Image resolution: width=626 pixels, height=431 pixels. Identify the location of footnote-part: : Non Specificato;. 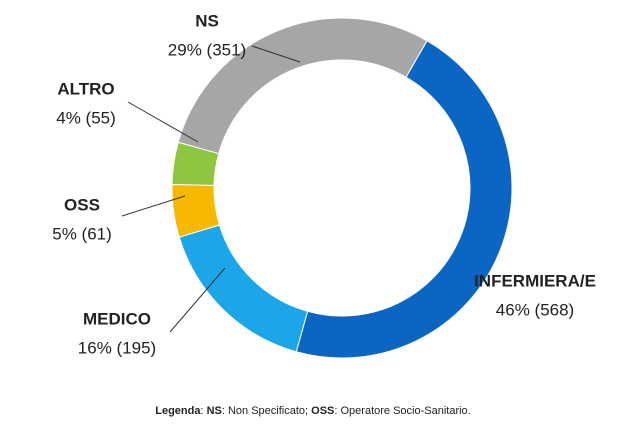
(266, 411).